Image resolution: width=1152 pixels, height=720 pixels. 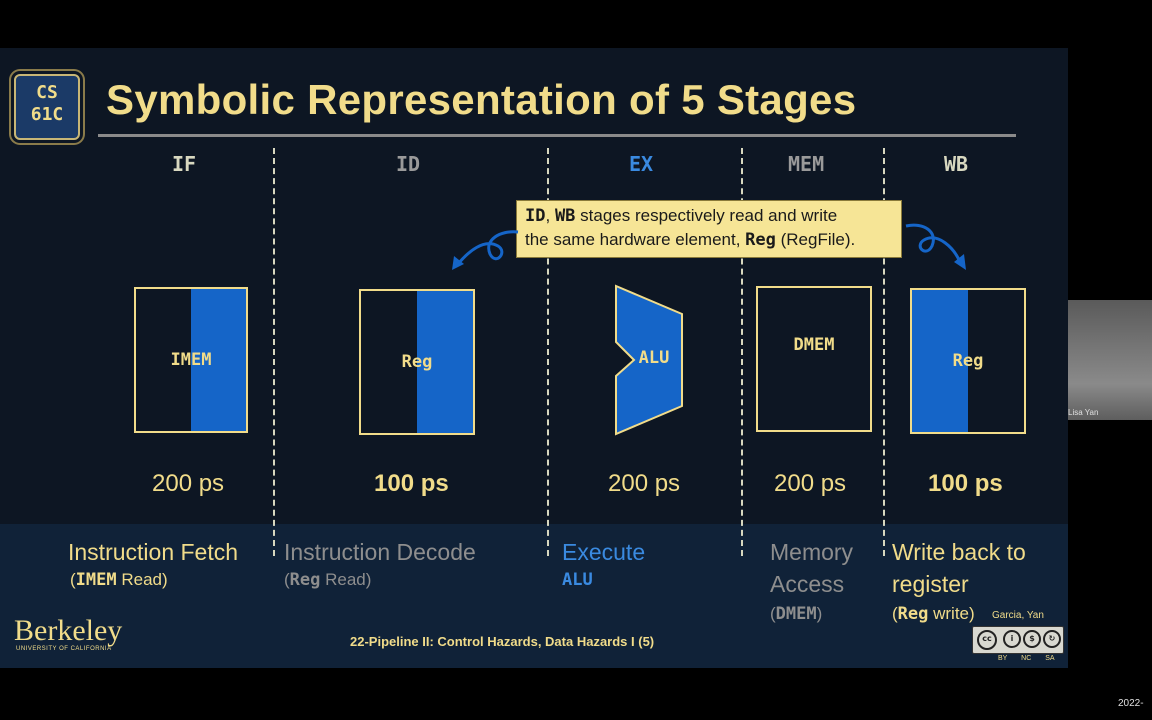 What do you see at coordinates (807, 584) in the screenshot?
I see `desc-mem-line2: Access` at bounding box center [807, 584].